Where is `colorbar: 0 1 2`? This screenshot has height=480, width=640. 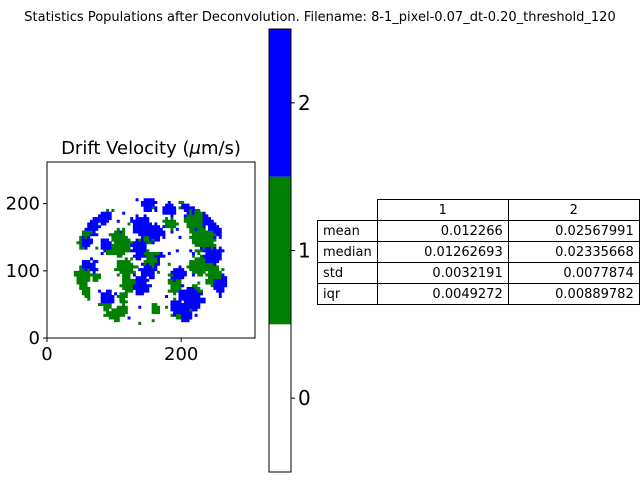 colorbar: 0 1 2 is located at coordinates (289, 250).